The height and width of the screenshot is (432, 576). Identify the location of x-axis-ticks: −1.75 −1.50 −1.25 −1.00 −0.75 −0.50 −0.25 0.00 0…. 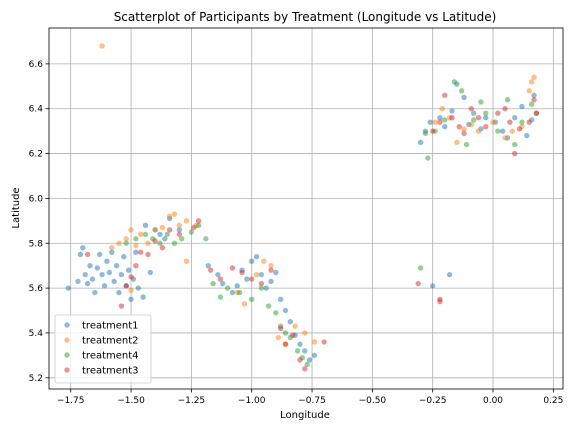
(310, 397).